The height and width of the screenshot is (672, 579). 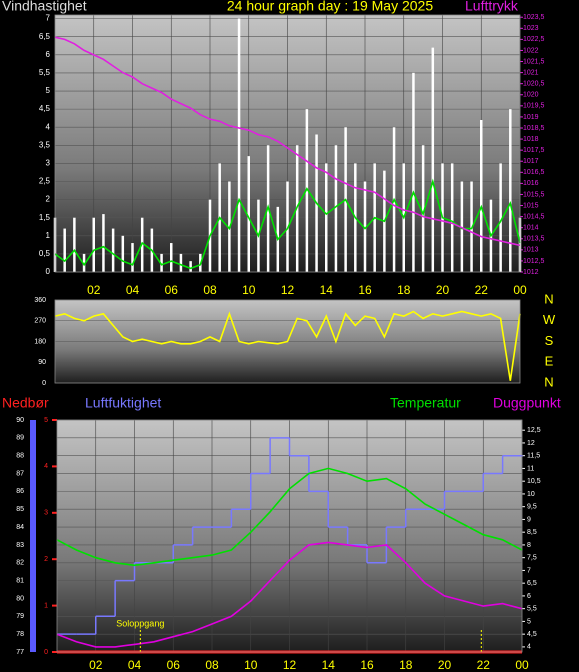 I want to click on y3-tick-label: 4, so click(x=46, y=466).